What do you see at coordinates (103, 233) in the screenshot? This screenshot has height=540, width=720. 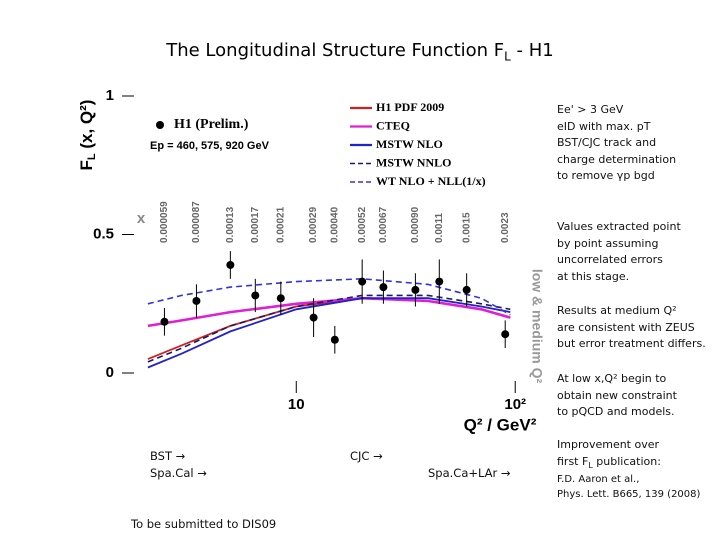 I see `y-tick-label: 0.5` at bounding box center [103, 233].